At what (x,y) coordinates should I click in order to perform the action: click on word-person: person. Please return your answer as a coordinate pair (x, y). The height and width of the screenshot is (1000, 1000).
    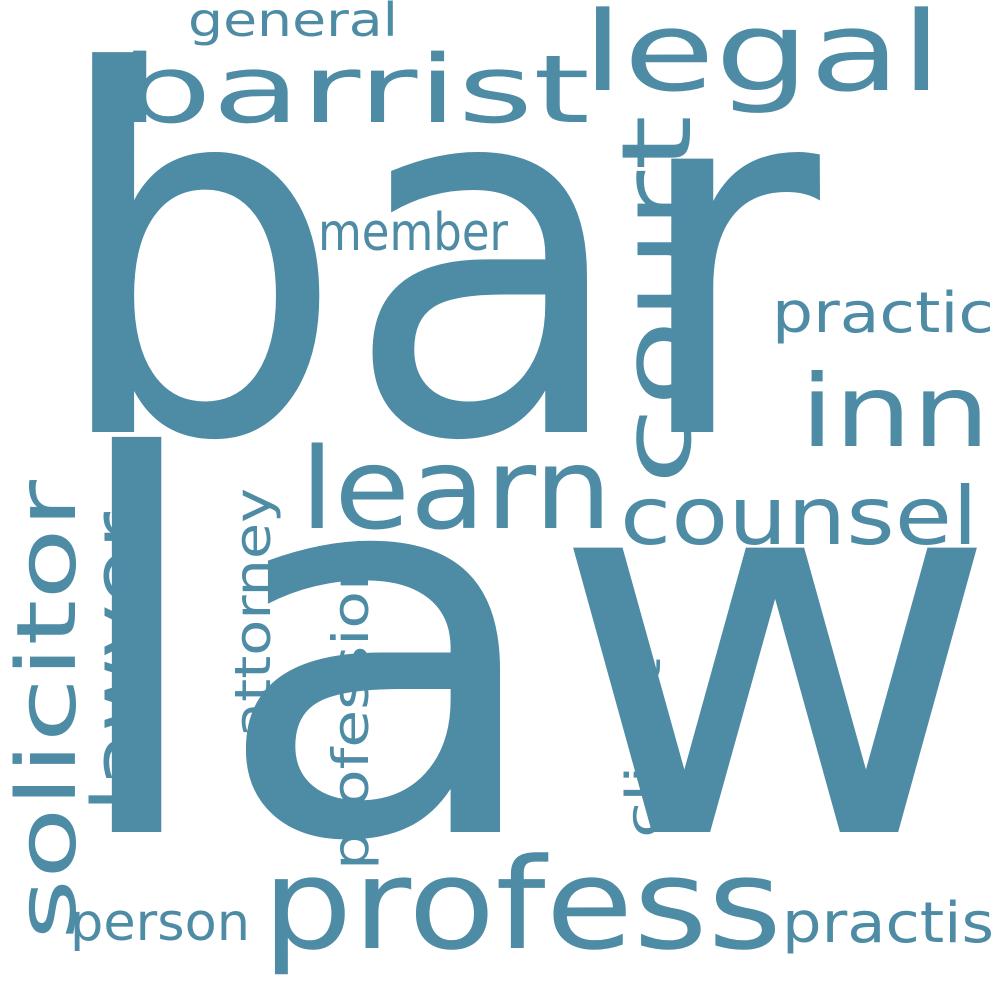
    Looking at the image, I should click on (160, 923).